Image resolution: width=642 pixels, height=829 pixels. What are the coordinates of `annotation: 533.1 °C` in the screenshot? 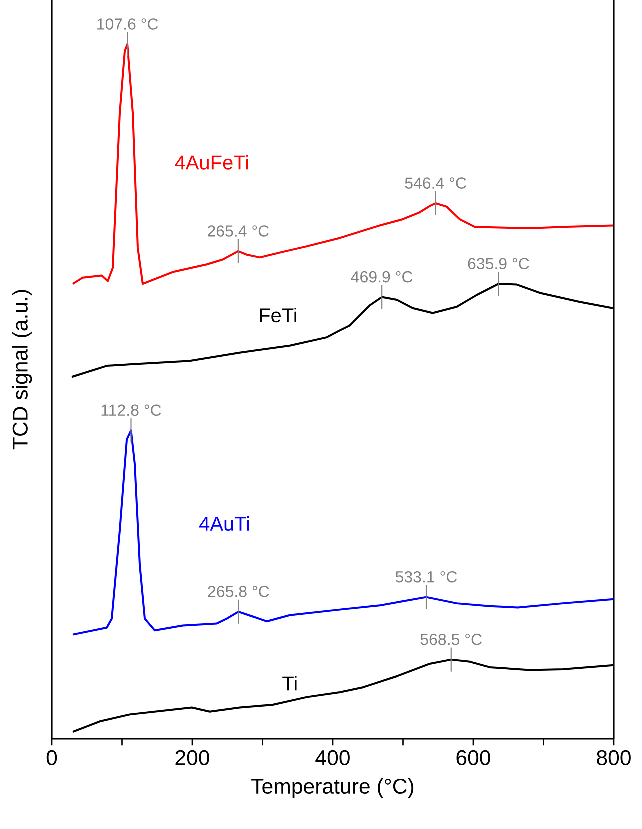 It's located at (427, 577).